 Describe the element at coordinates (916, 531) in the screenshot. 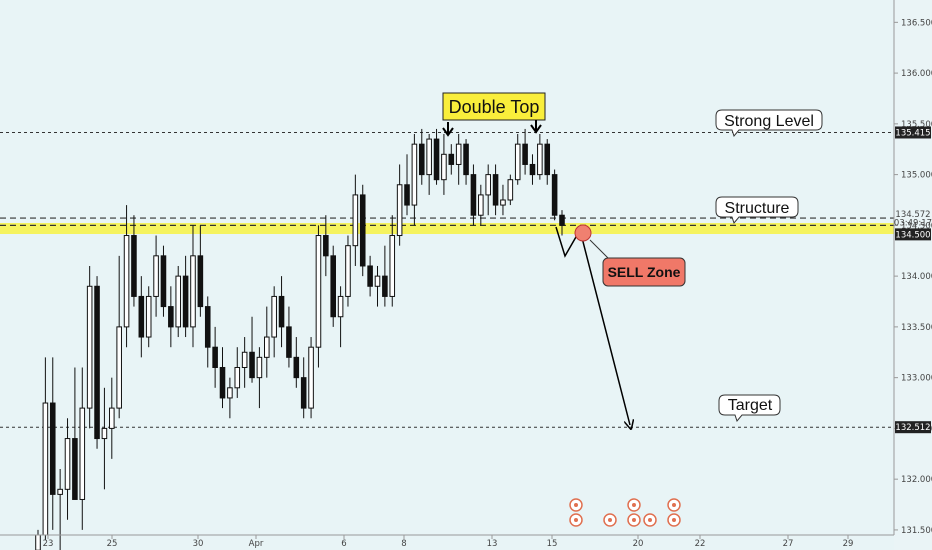

I see `price-tick-label: 131.500` at that location.